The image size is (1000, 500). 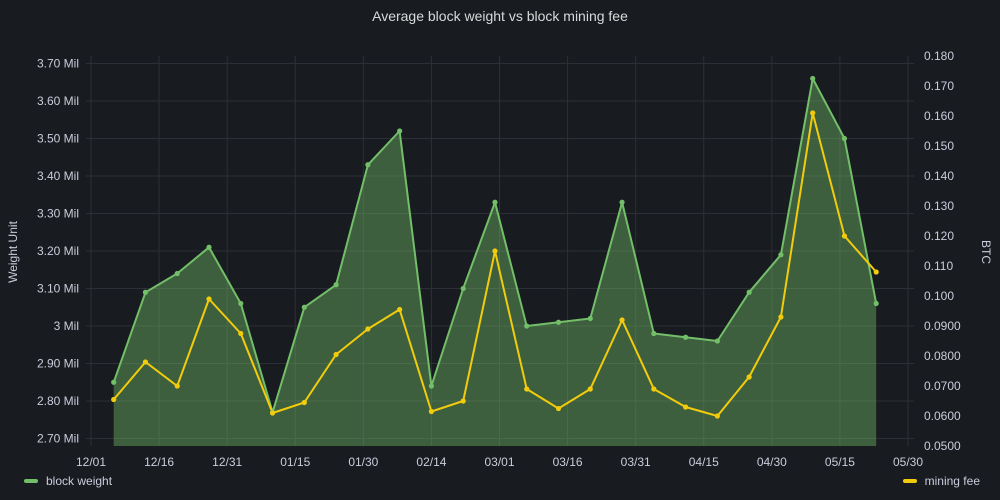 I want to click on legend-block-weight: block weight, so click(x=68, y=481).